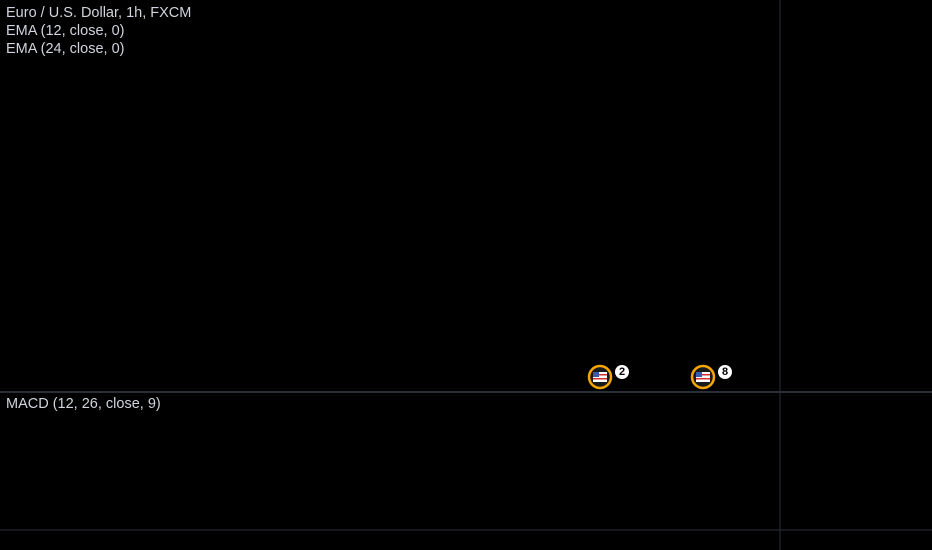 The image size is (932, 550). Describe the element at coordinates (98, 13) in the screenshot. I see `symbol-title: Euro / U.S. Dollar, 1h, FXCM` at that location.